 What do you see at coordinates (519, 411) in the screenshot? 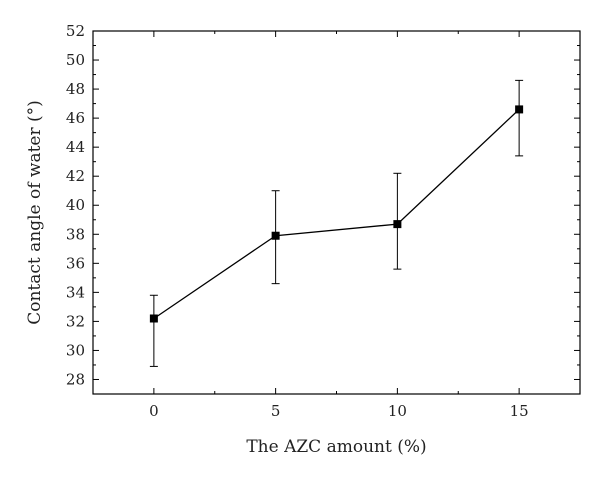
I see `x-tick-label: 15` at bounding box center [519, 411].